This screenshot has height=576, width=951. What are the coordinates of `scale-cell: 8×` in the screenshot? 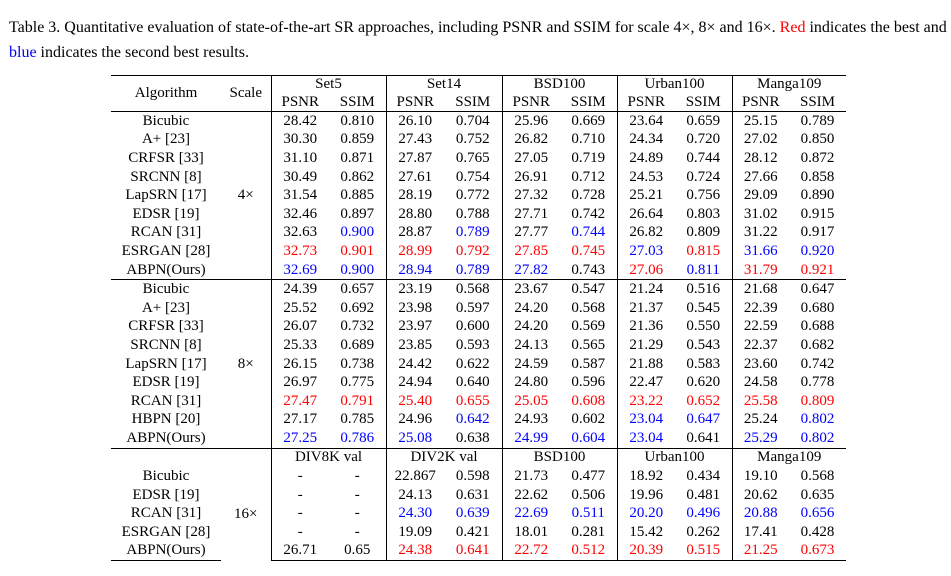 It's located at (246, 364).